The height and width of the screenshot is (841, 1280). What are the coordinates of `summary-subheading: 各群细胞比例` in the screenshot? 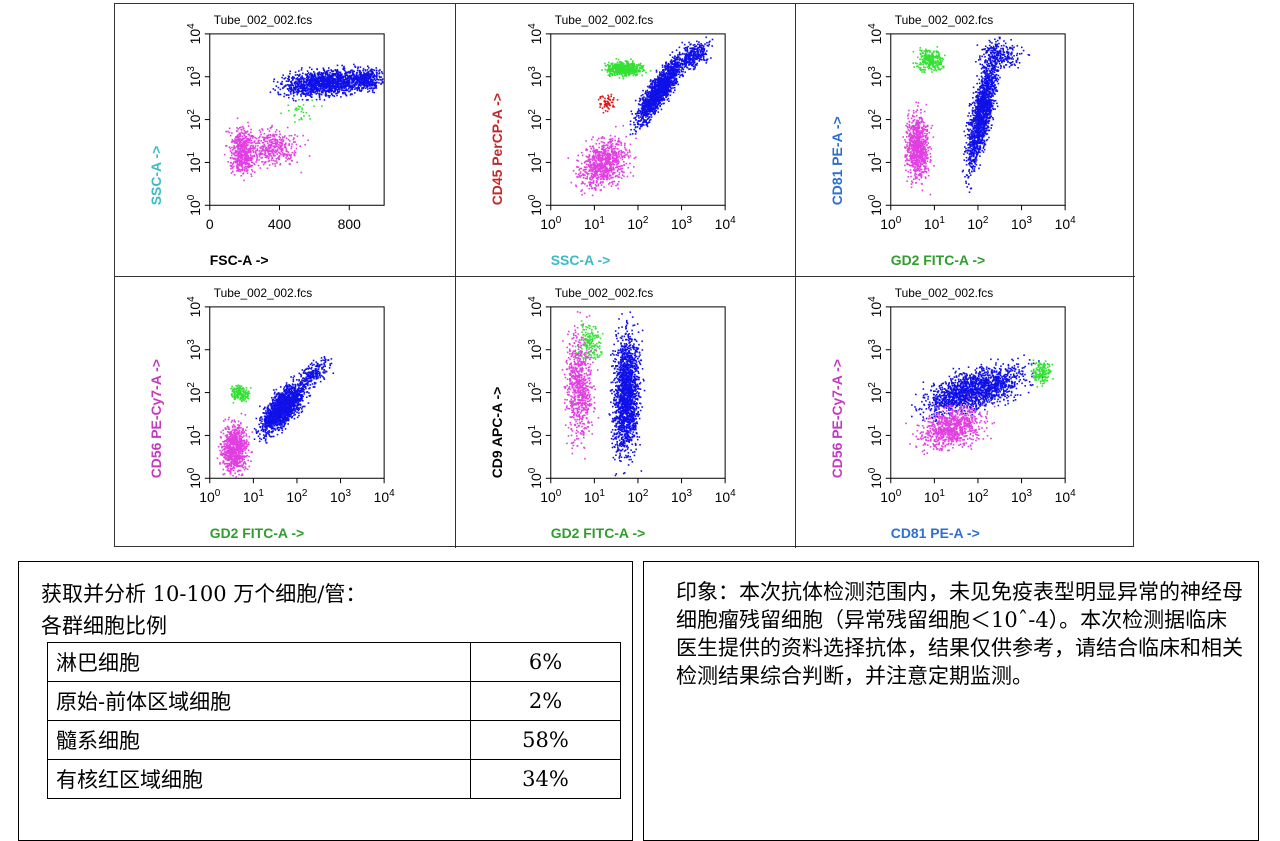 It's located at (104, 625).